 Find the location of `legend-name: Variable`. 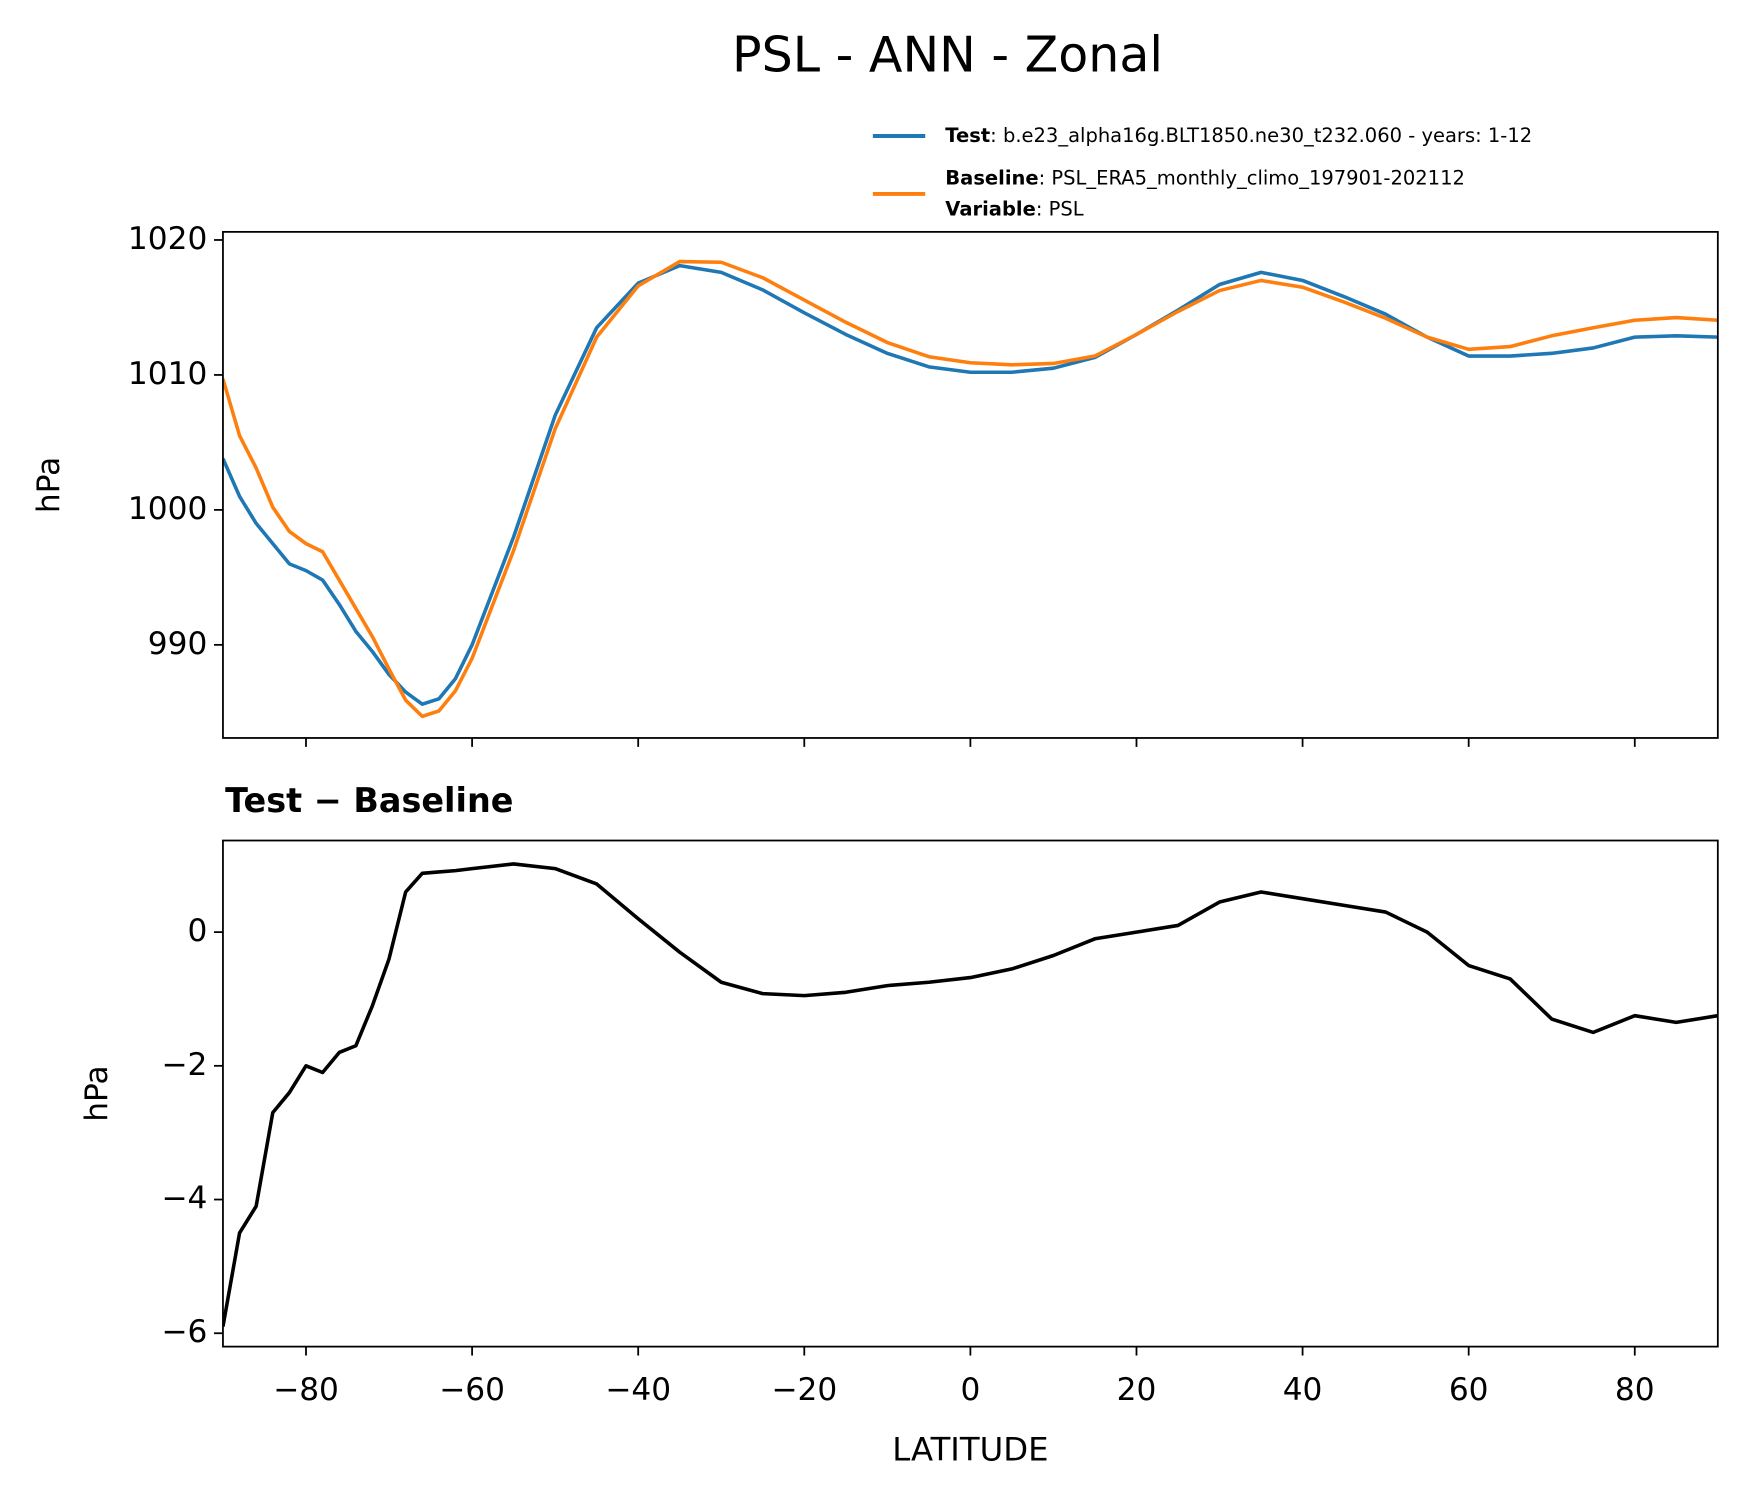

legend-name: Variable is located at coordinates (990, 208).